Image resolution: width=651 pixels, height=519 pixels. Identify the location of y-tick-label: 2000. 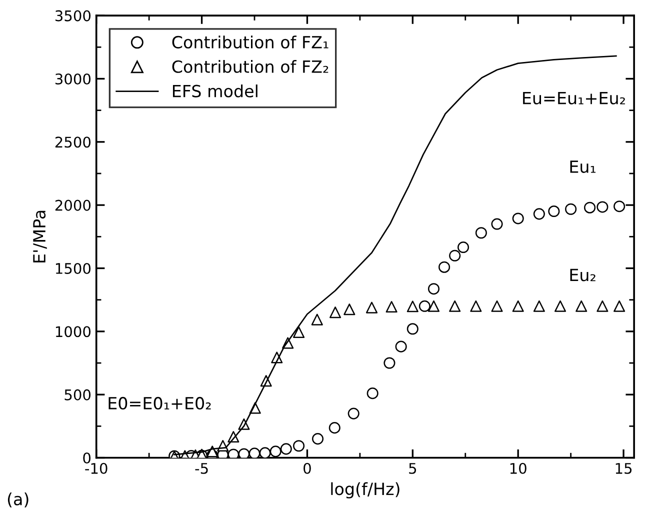
(73, 205).